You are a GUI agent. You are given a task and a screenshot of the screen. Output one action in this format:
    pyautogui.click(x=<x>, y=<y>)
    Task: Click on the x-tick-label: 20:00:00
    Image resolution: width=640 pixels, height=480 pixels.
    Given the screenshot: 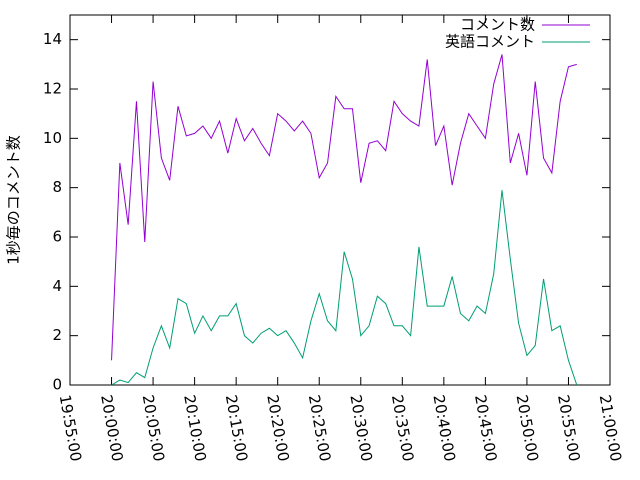 What is the action you would take?
    pyautogui.click(x=111, y=427)
    